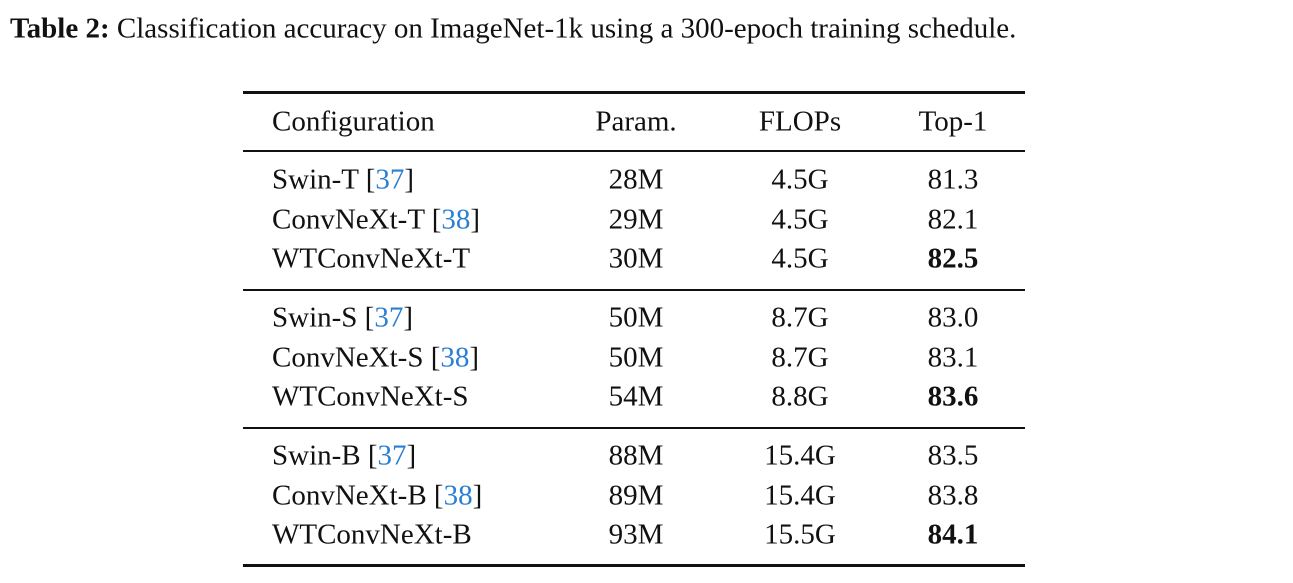 The image size is (1293, 583). I want to click on config-text: ConvNeXt-B [, so click(358, 495).